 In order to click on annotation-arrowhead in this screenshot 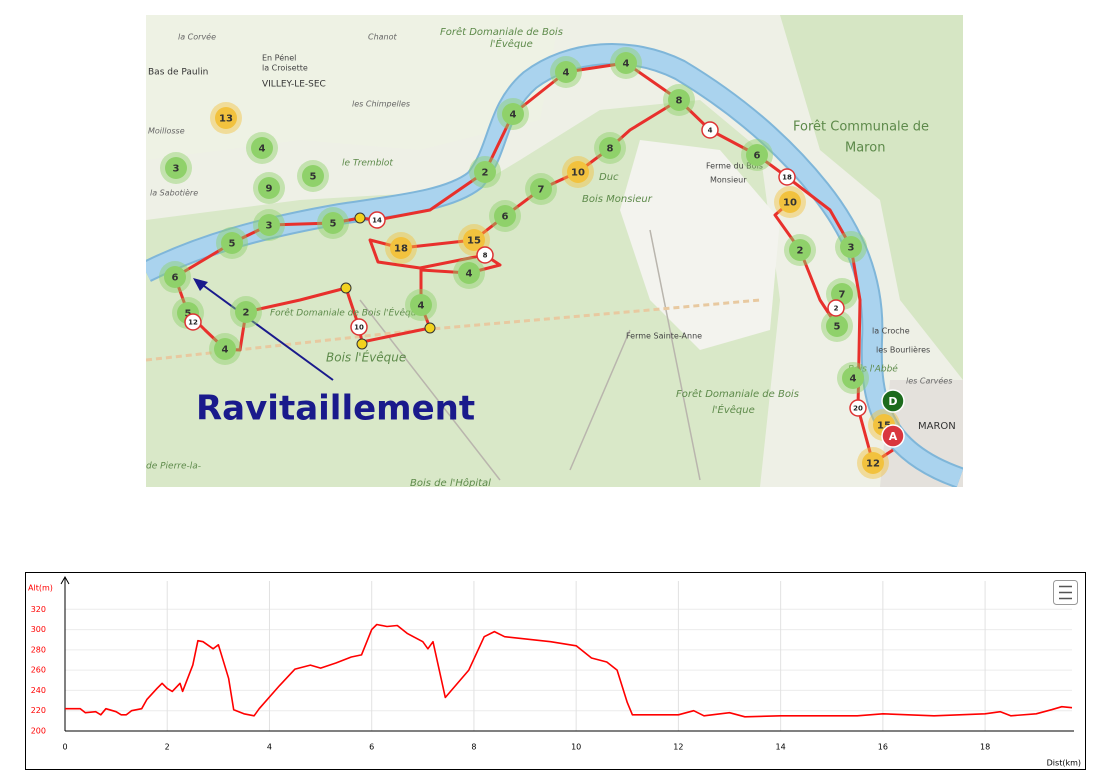, I will do `click(200, 284)`.